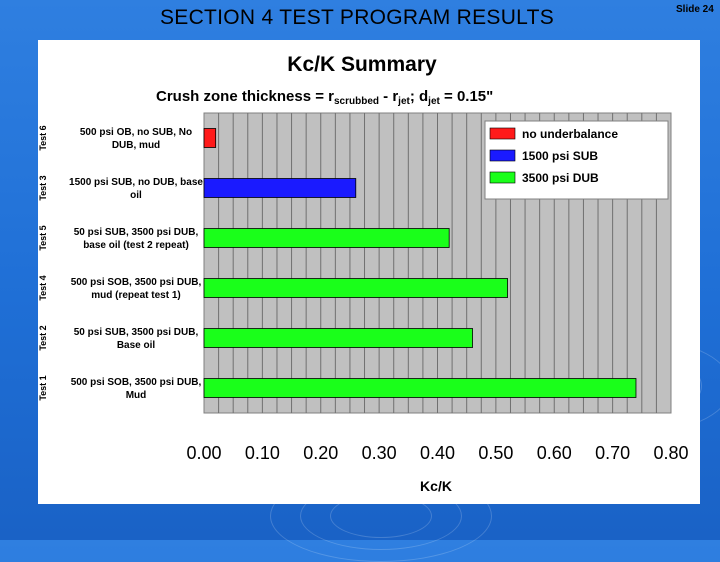  Describe the element at coordinates (43, 187) in the screenshot. I see `test-label: Test 3` at that location.